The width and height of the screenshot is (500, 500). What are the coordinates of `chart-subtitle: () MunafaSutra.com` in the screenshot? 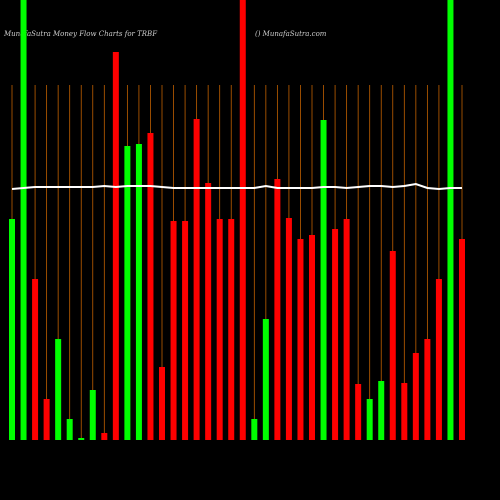 It's located at (291, 34).